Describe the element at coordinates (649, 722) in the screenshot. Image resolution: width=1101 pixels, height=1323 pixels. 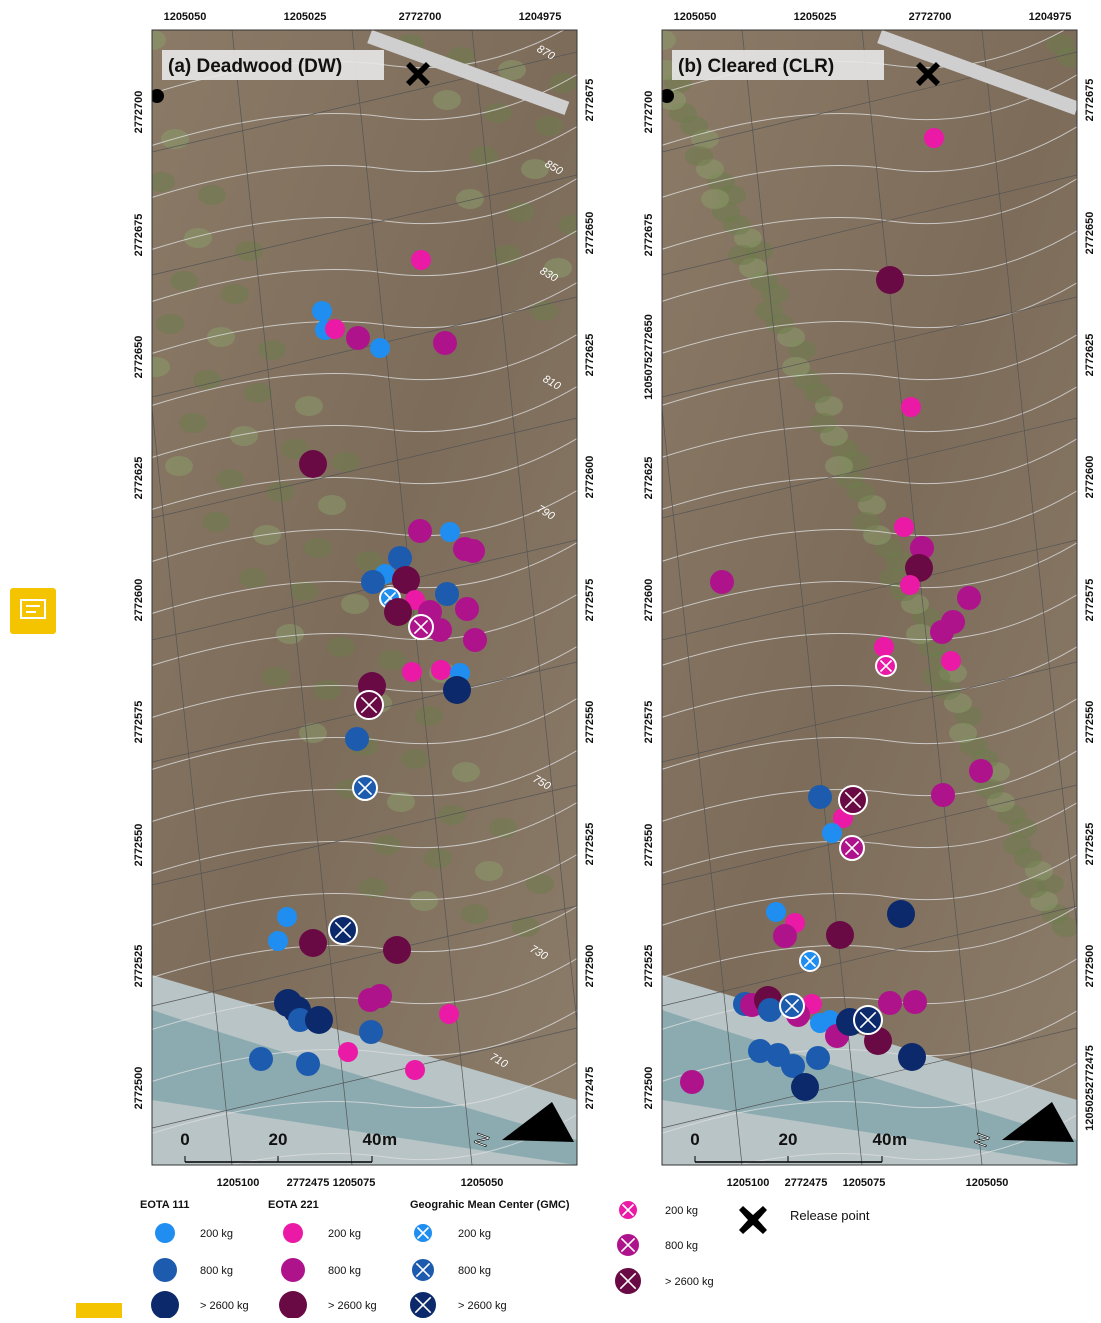
I see `left-tick-label: 2772575` at that location.